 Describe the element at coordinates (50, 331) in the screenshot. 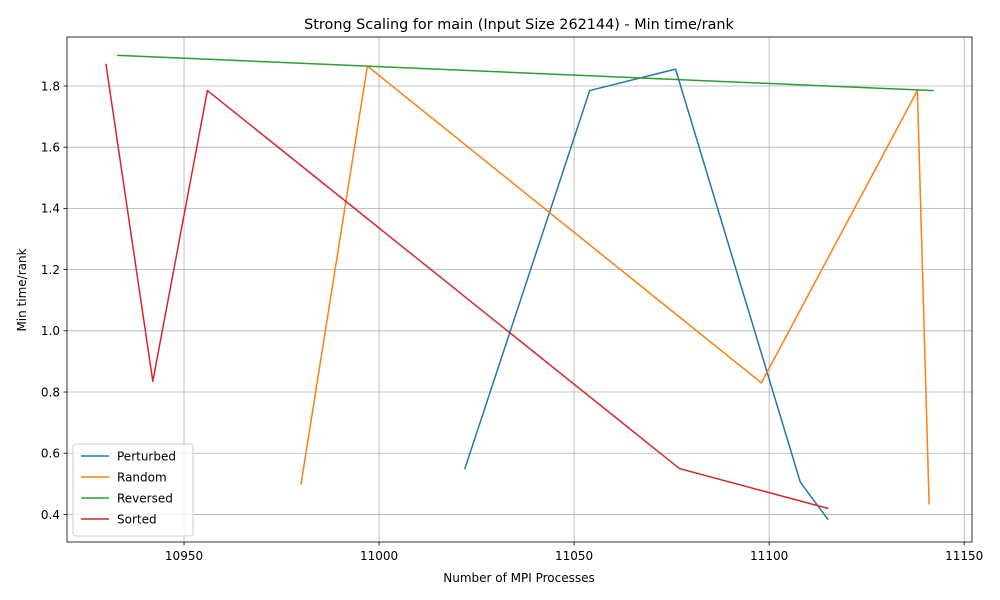

I see `y-tick-label: 1.0` at that location.